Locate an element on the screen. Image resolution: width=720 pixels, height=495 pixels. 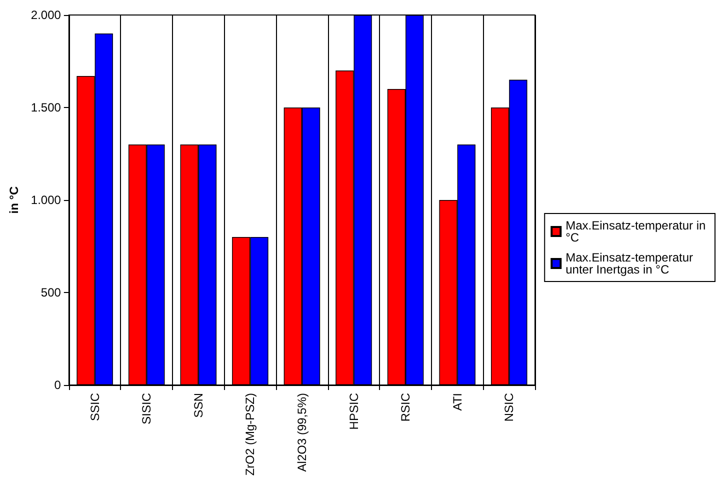
y-tick-label: 500 is located at coordinates (51, 293).